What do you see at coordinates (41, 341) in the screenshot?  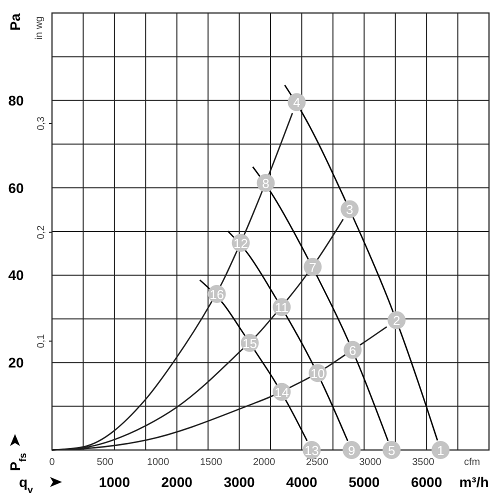 I see `y2-tick-label: 0,1` at bounding box center [41, 341].